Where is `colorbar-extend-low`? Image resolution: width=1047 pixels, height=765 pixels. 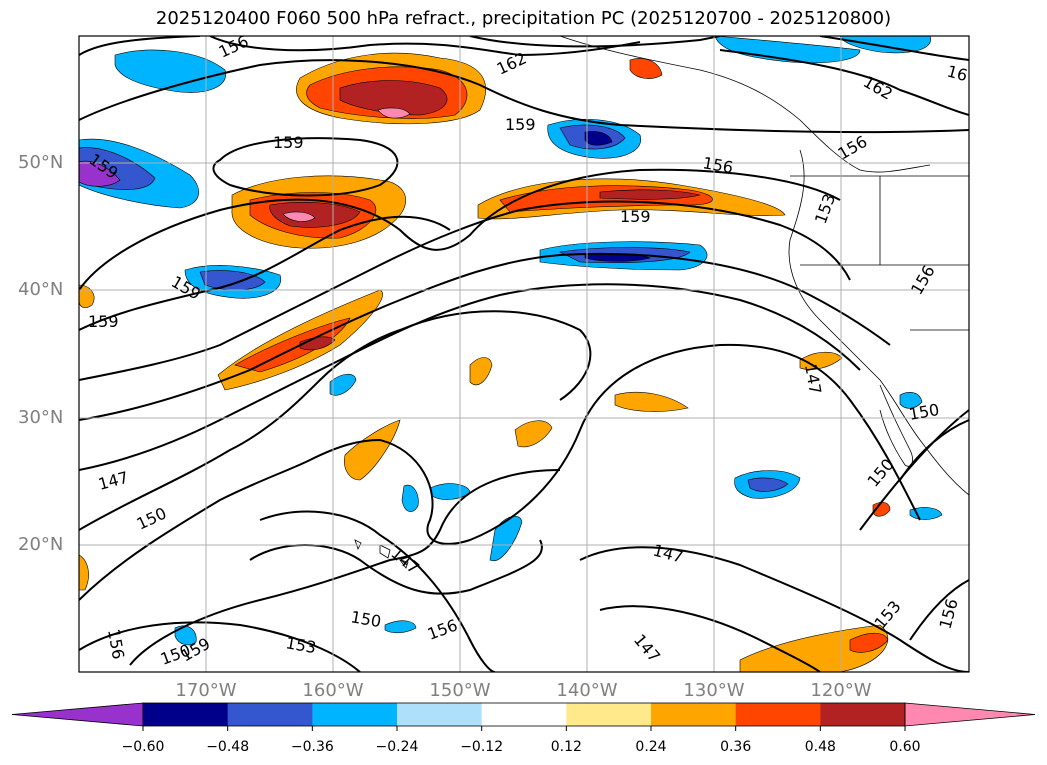
colorbar-extend-low is located at coordinates (77, 714).